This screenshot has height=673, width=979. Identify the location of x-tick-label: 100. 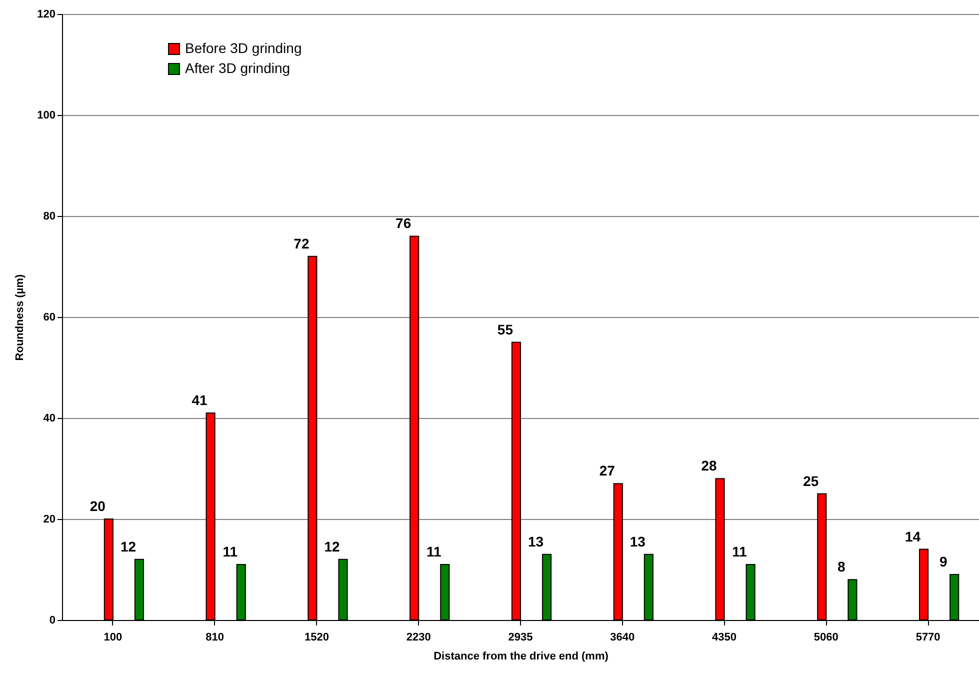
(113, 638).